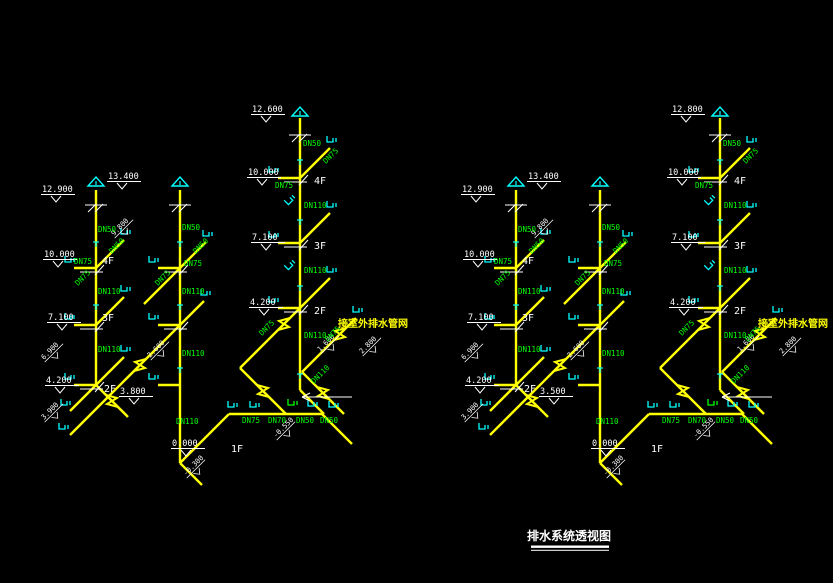  What do you see at coordinates (263, 303) in the screenshot?
I see `elevation-label: 4.200` at bounding box center [263, 303].